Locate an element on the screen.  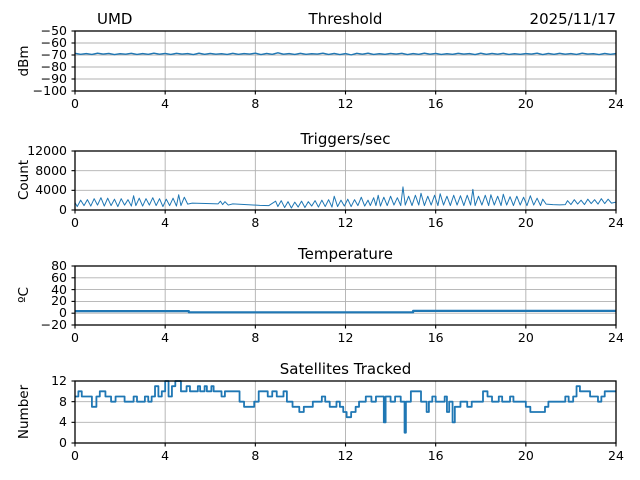
triggers_per_sec-line is located at coordinates (345, 197).